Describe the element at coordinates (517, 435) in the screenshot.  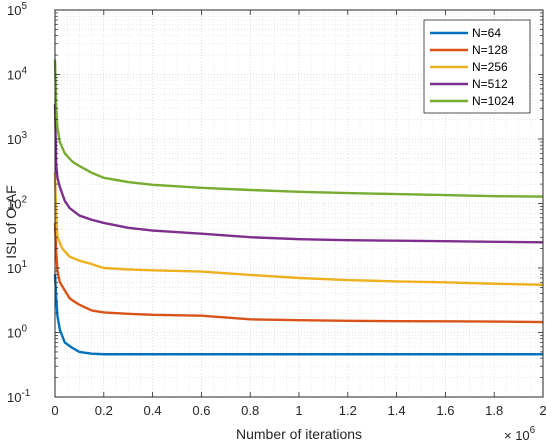
I see `x-exponent-base: × 10` at that location.